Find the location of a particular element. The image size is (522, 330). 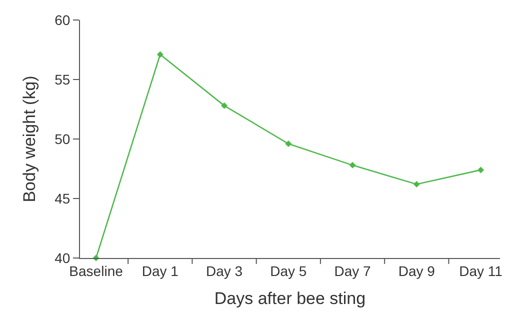

y-axis-title: Body weight (kg) is located at coordinates (30, 139).